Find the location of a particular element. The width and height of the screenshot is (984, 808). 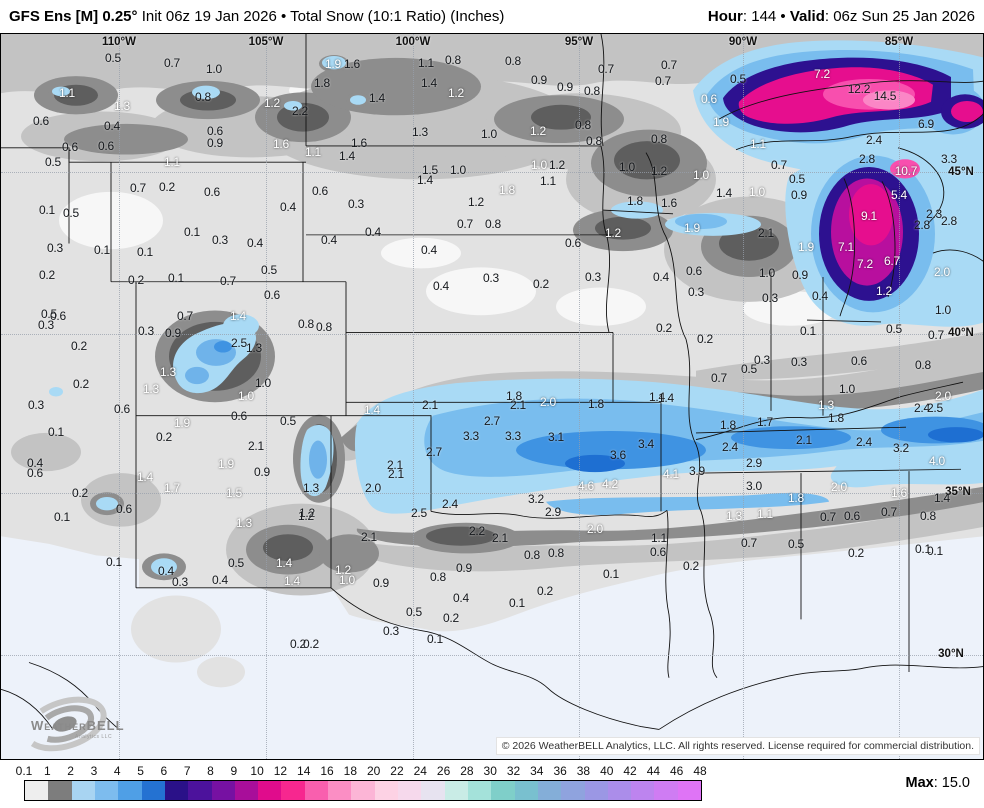

colorbar-tick-label: 8 is located at coordinates (210, 771).